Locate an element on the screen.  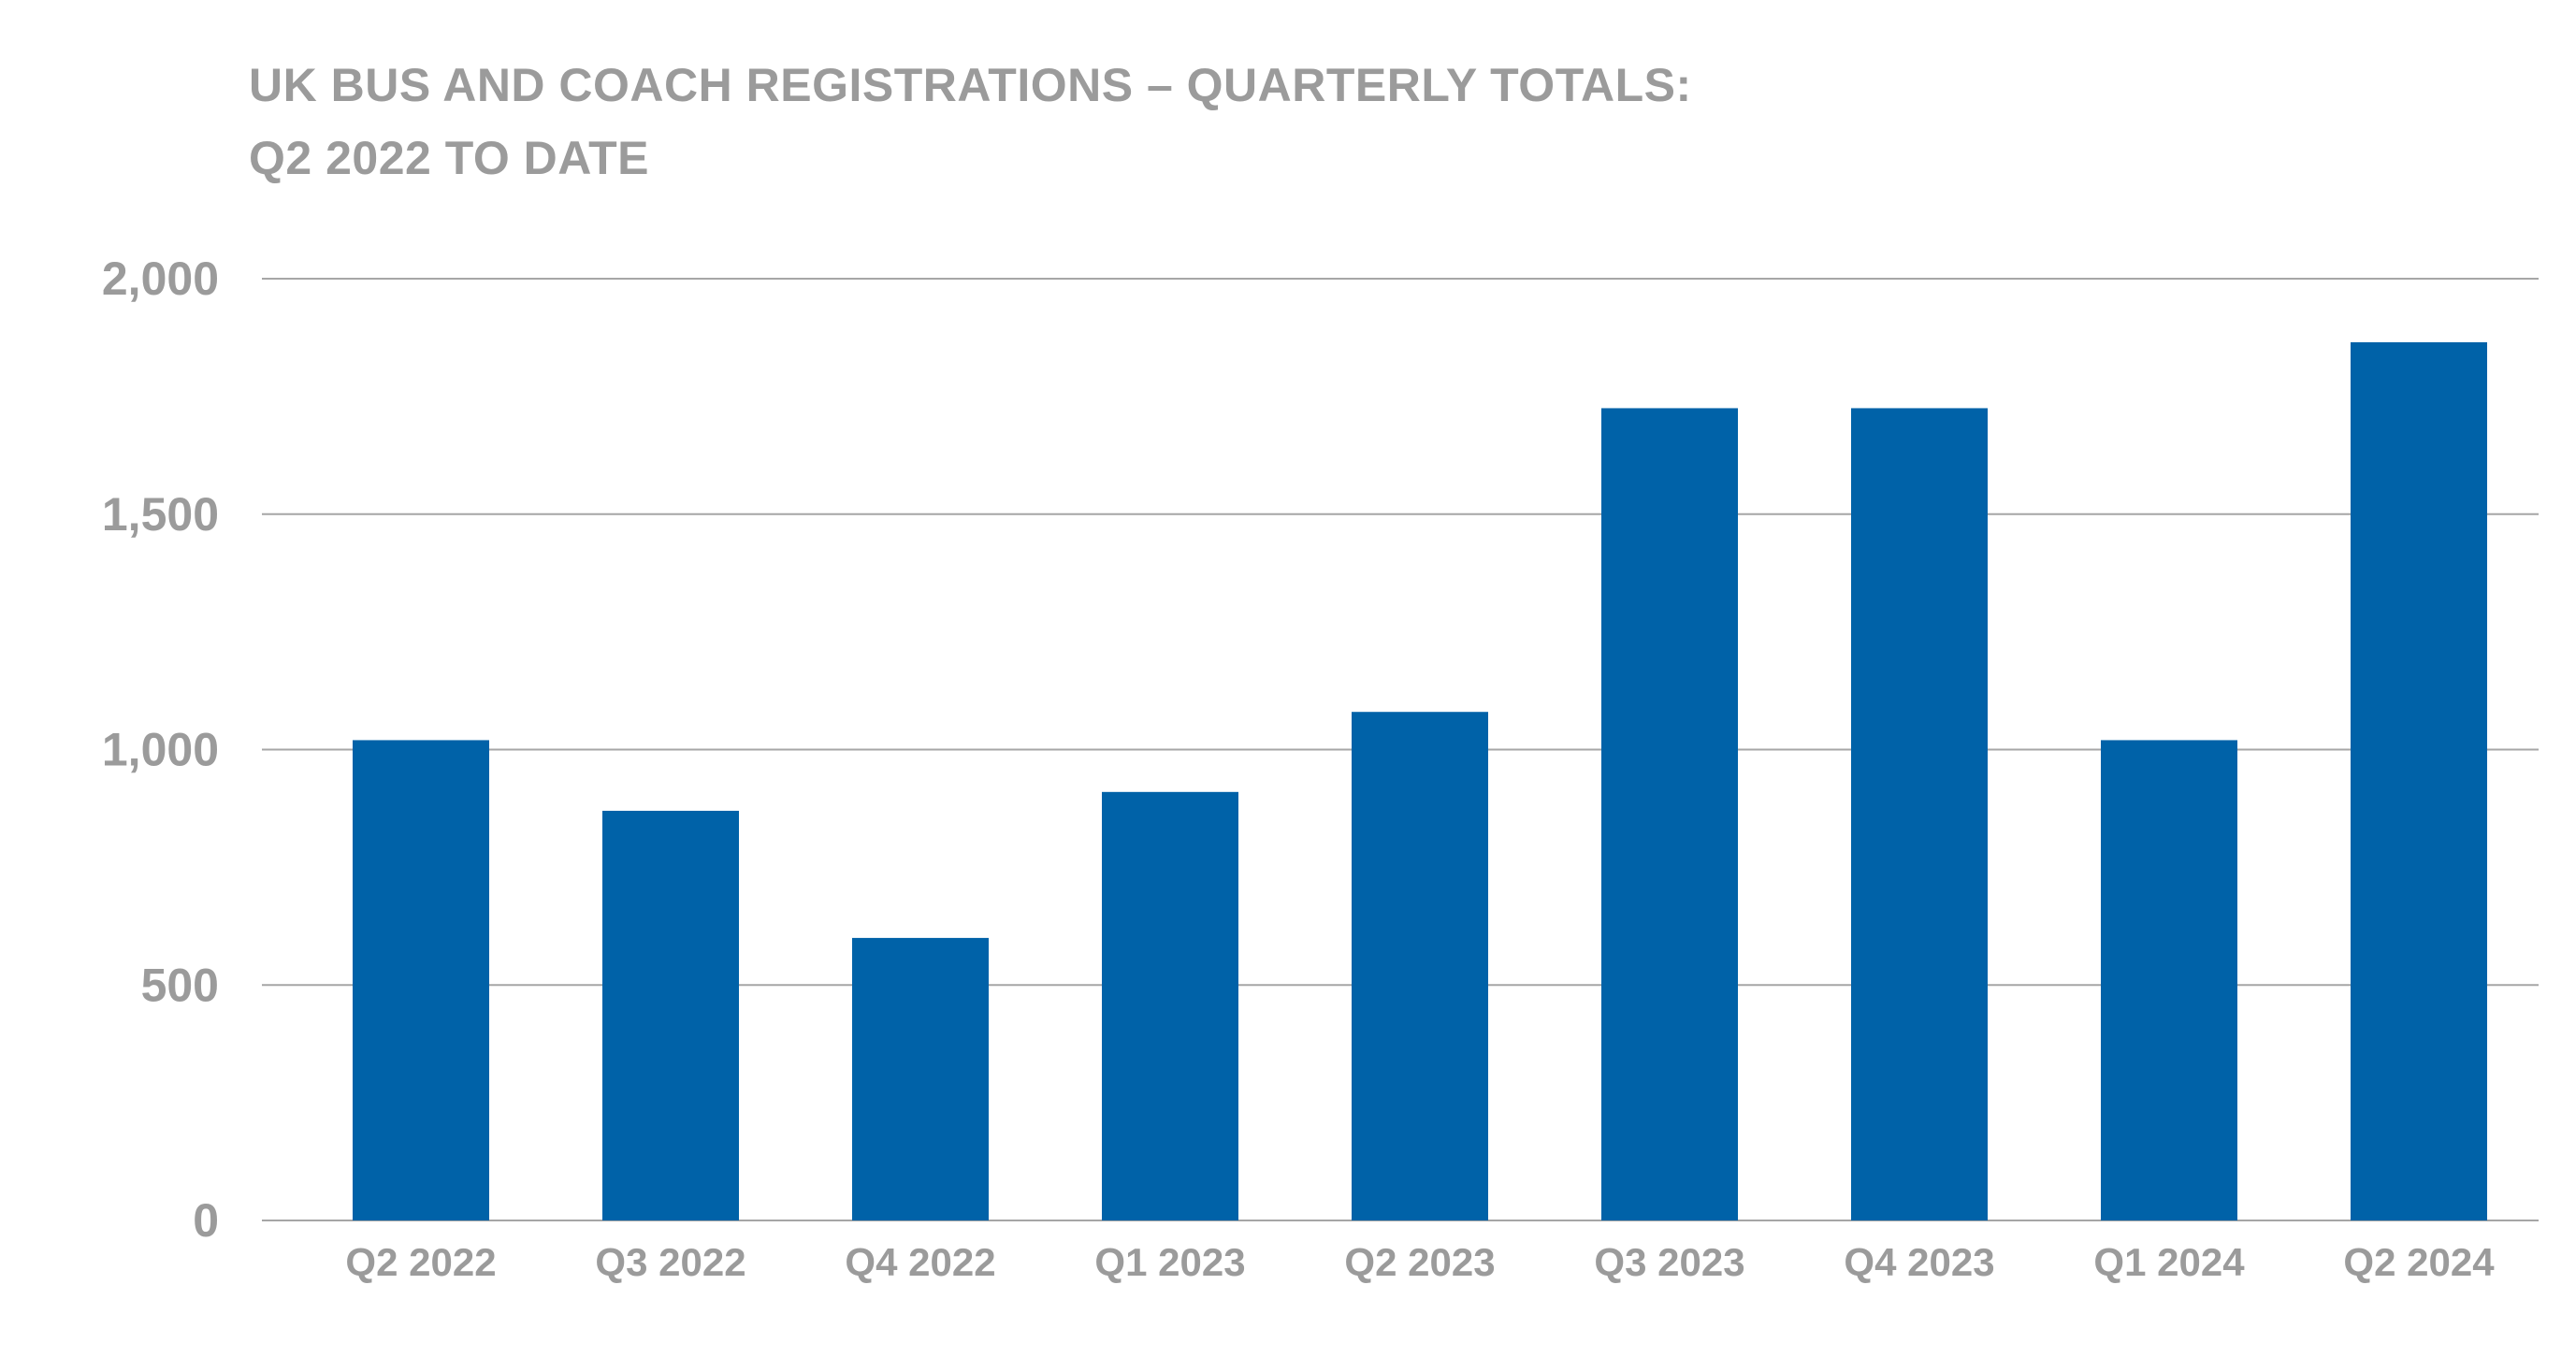
x-tick-label: Q1 2024 is located at coordinates (2169, 1262).